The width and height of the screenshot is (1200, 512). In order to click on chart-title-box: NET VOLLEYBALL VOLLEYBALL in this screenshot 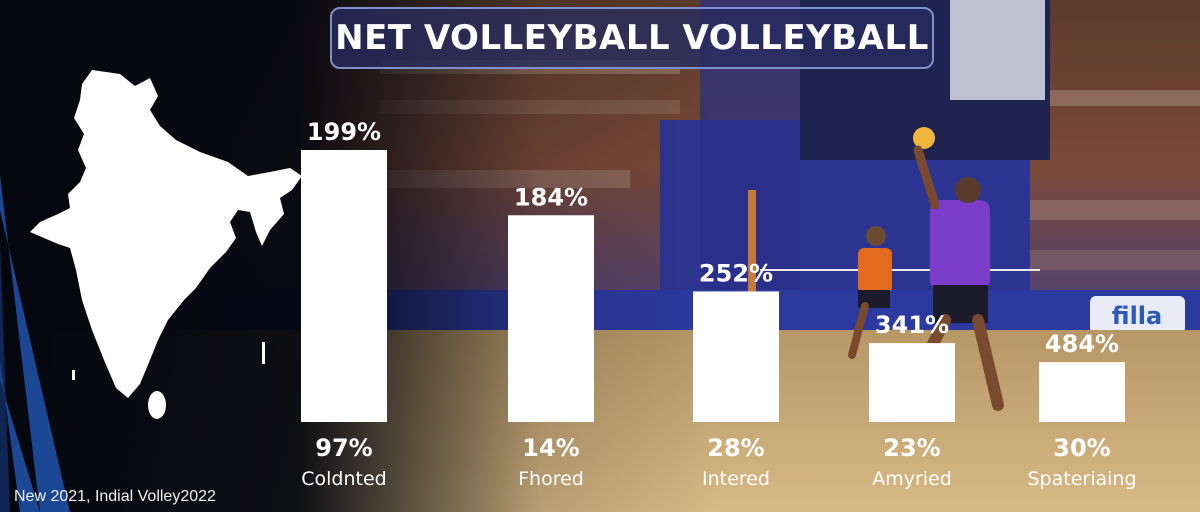, I will do `click(632, 38)`.